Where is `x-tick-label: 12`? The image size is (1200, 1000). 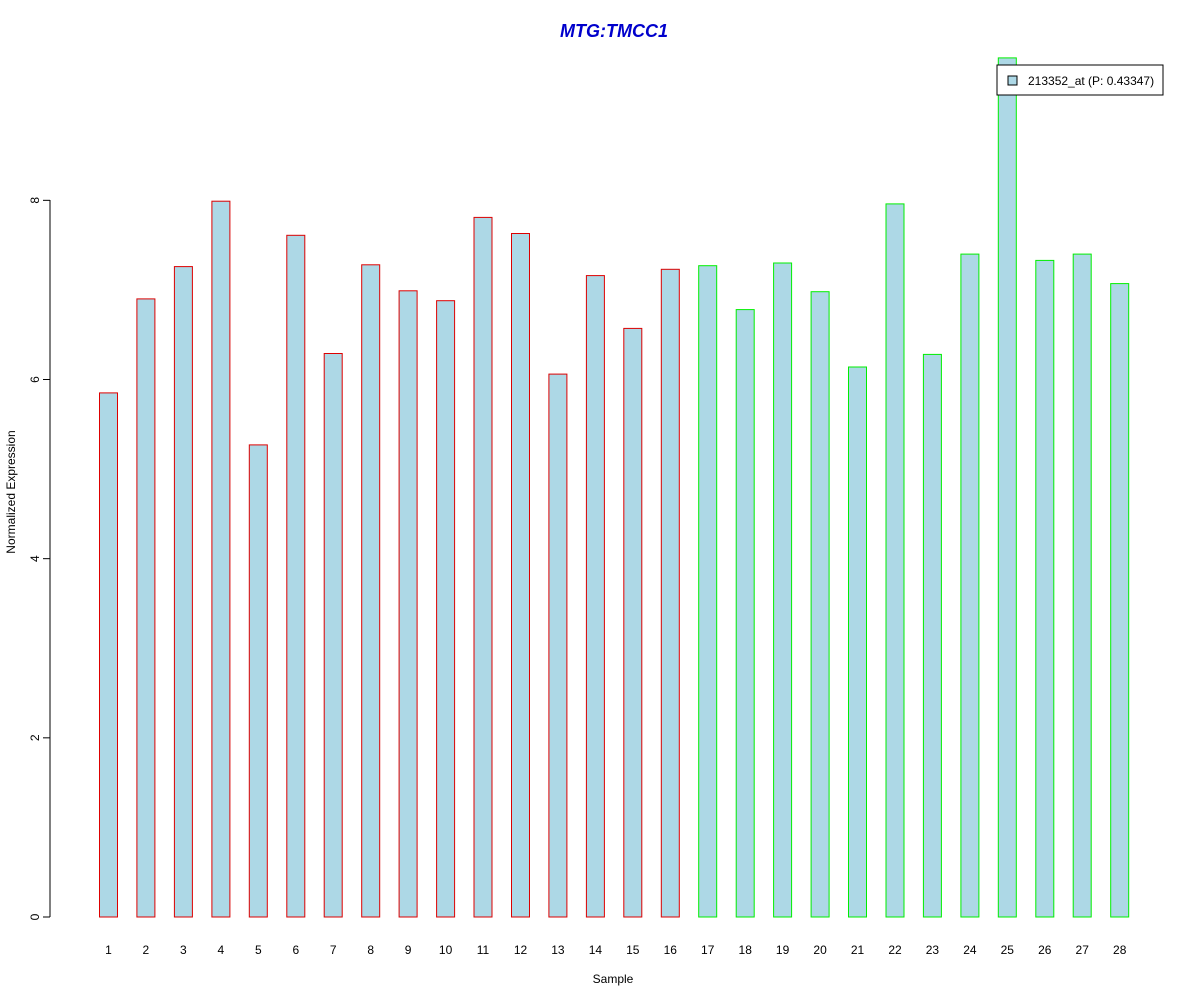 x-tick-label: 12 is located at coordinates (521, 950).